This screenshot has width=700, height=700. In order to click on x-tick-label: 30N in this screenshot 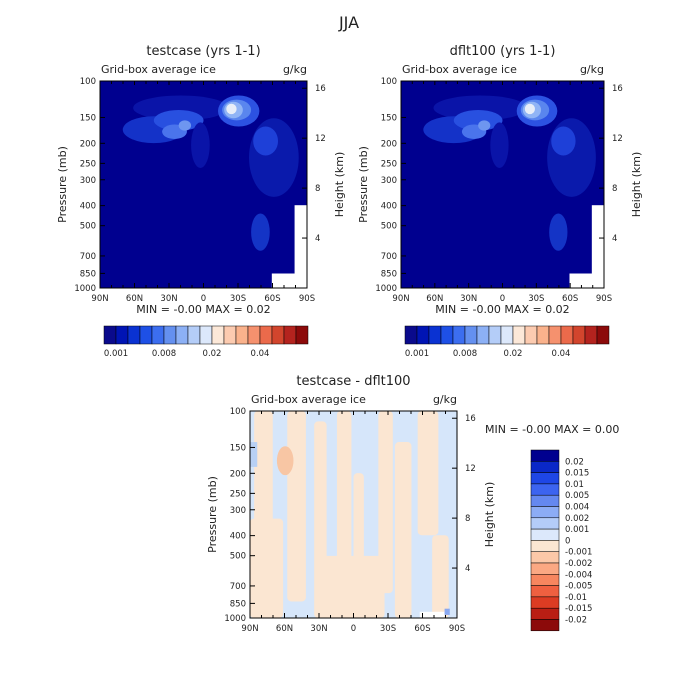, I will do `click(318, 629)`.